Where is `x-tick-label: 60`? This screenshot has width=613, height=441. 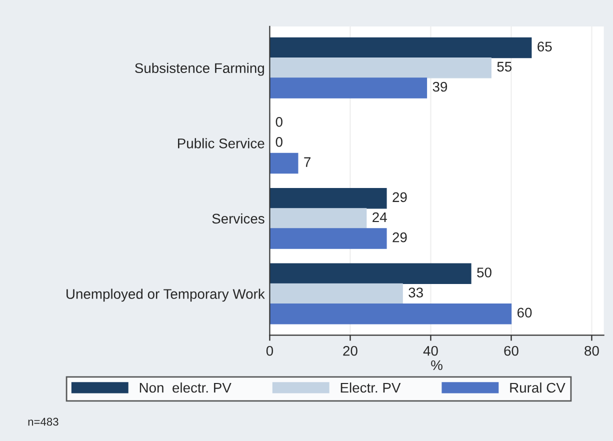 x-tick-label: 60 is located at coordinates (511, 351).